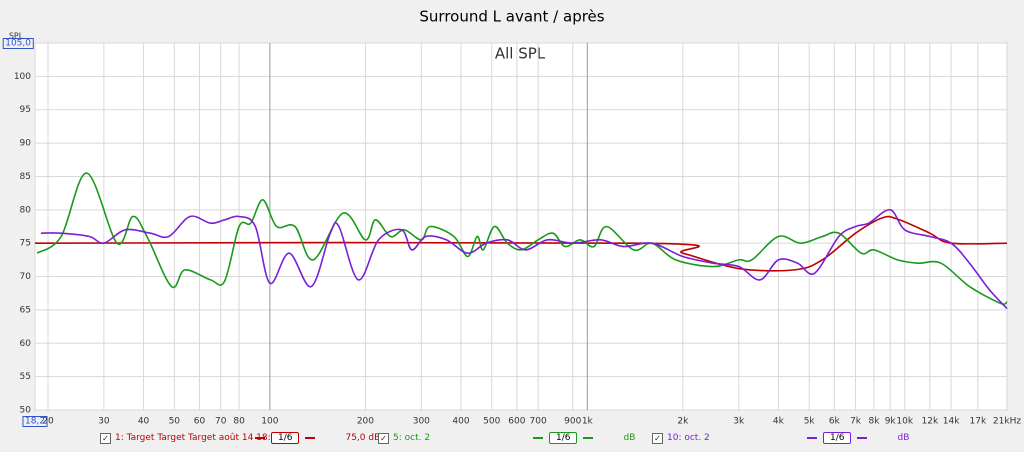 The height and width of the screenshot is (452, 1024). Describe the element at coordinates (688, 438) in the screenshot. I see `legend-label: 10: oct. 2` at that location.